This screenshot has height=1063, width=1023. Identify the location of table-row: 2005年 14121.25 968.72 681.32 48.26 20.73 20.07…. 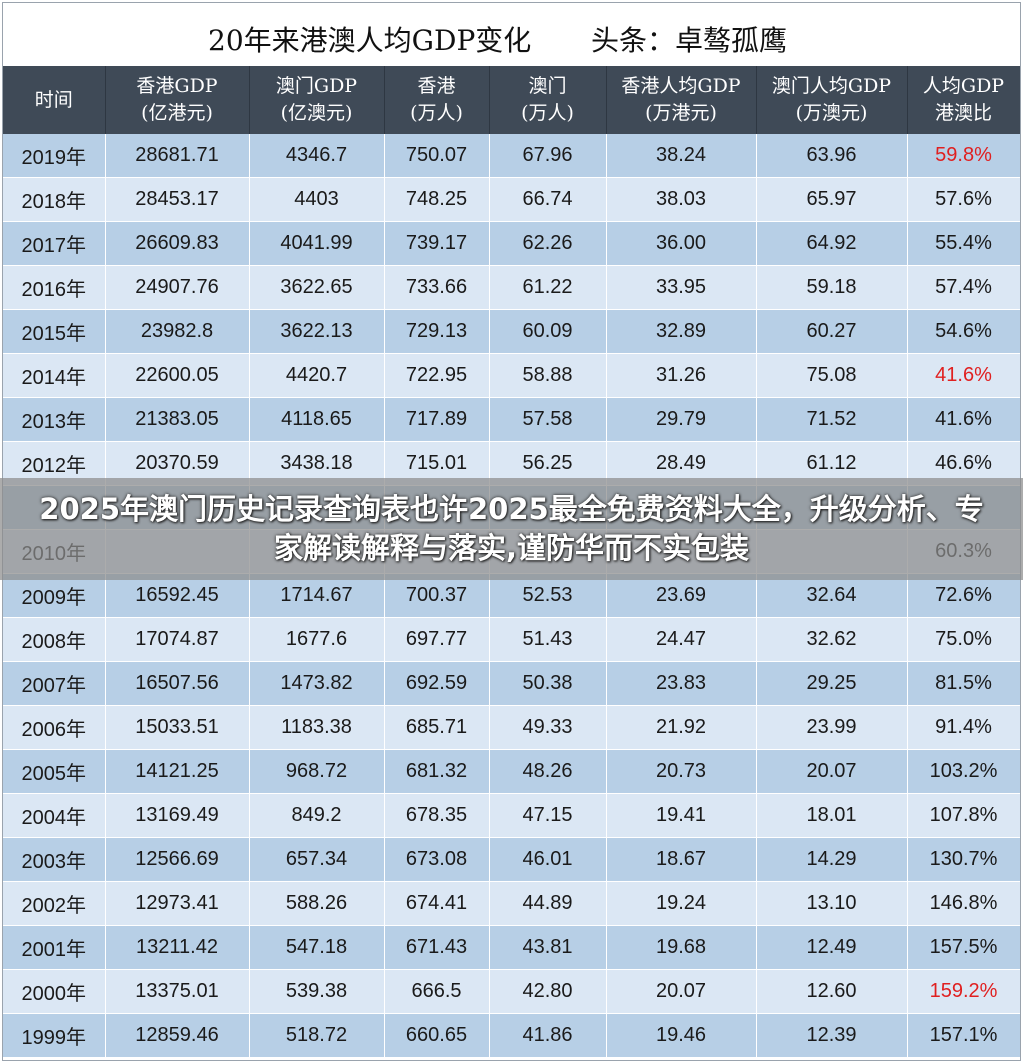
(511, 771).